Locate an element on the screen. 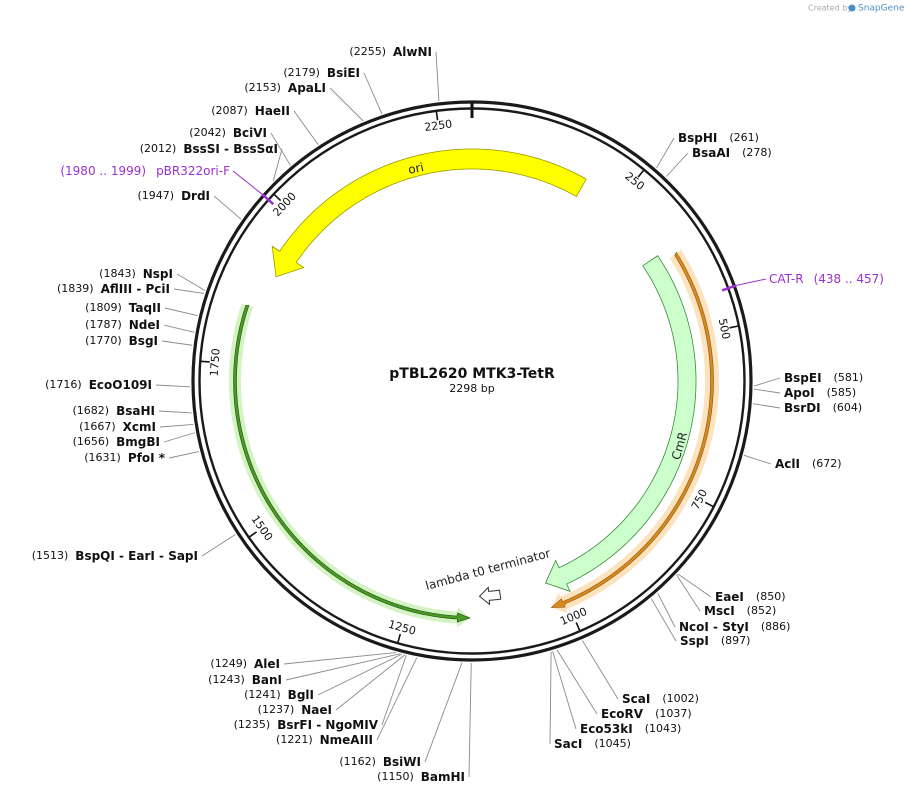  brand-icon is located at coordinates (852, 8).